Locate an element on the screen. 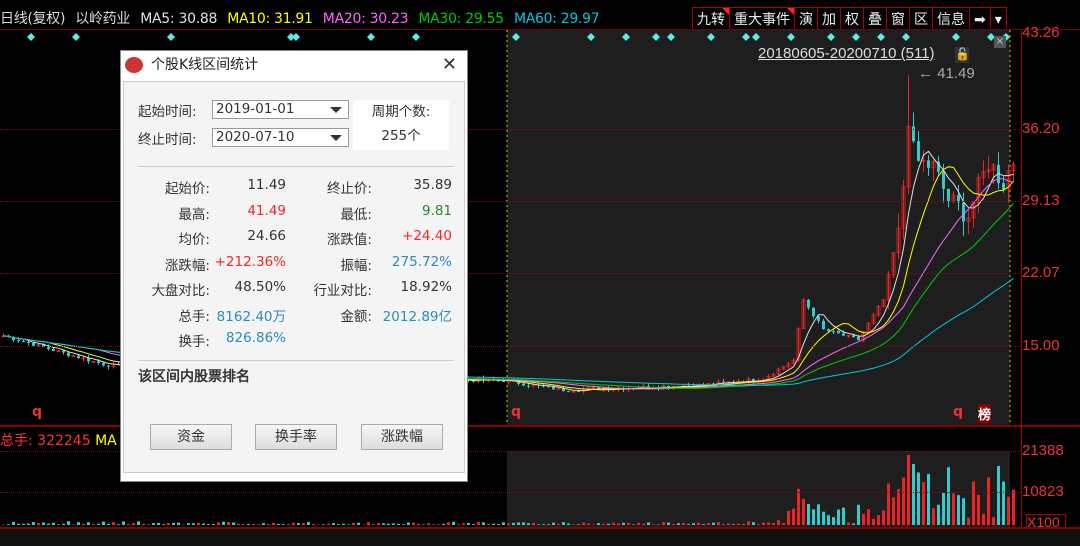 This screenshot has width=1080, height=546. period-count-value: 255个 is located at coordinates (401, 136).